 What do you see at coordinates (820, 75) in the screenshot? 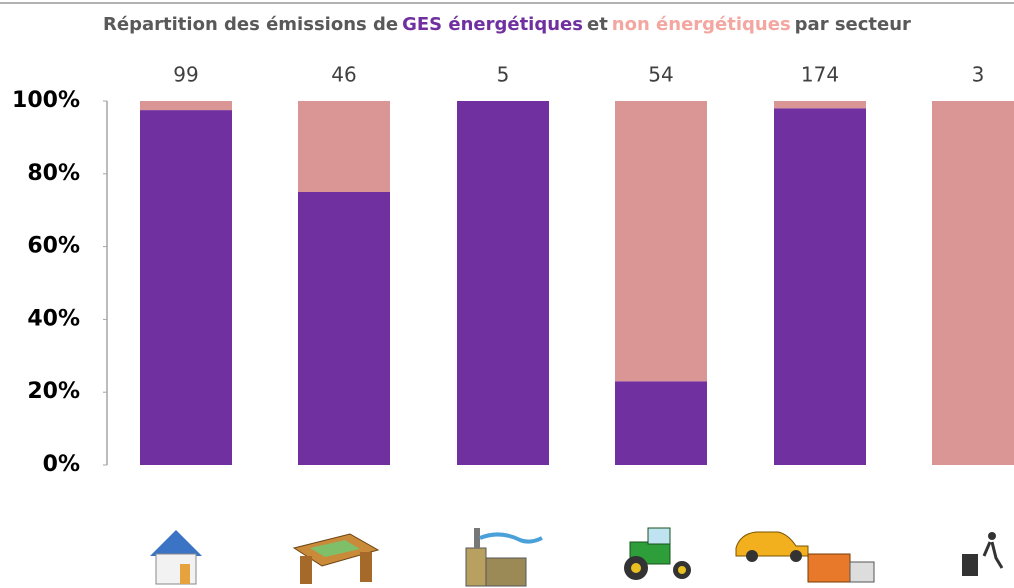
I see `total-label: 174` at bounding box center [820, 75].